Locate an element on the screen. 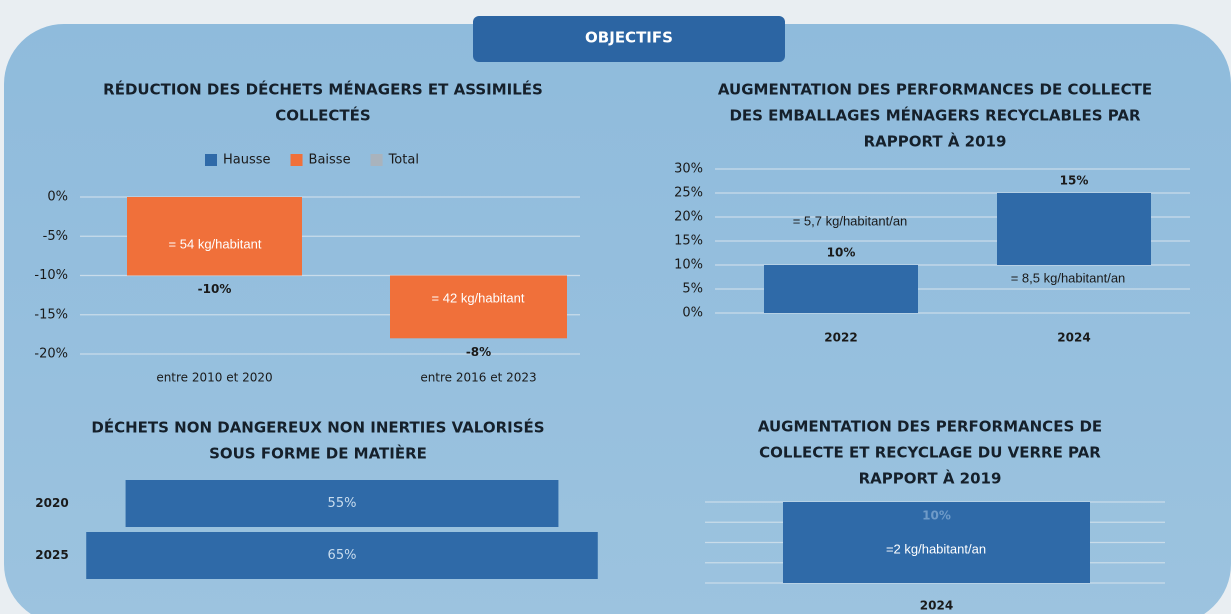  annotation: = 54 kg/habitant is located at coordinates (215, 243).